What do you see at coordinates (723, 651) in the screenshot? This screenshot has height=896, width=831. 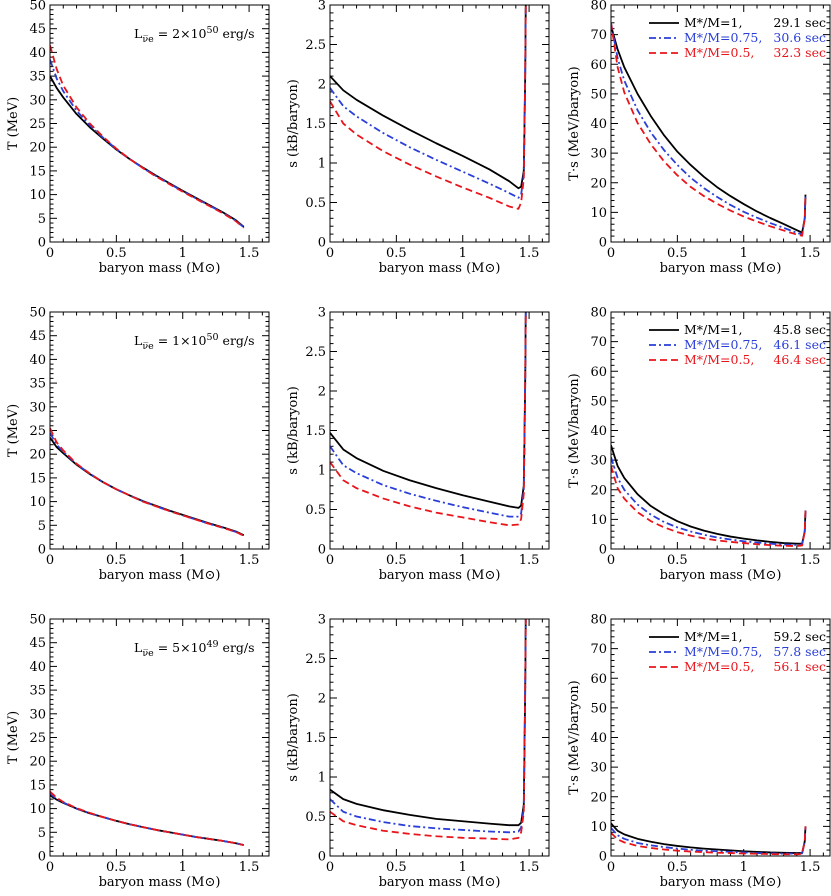 I see `legend-label: M*/M=0.75,` at bounding box center [723, 651].